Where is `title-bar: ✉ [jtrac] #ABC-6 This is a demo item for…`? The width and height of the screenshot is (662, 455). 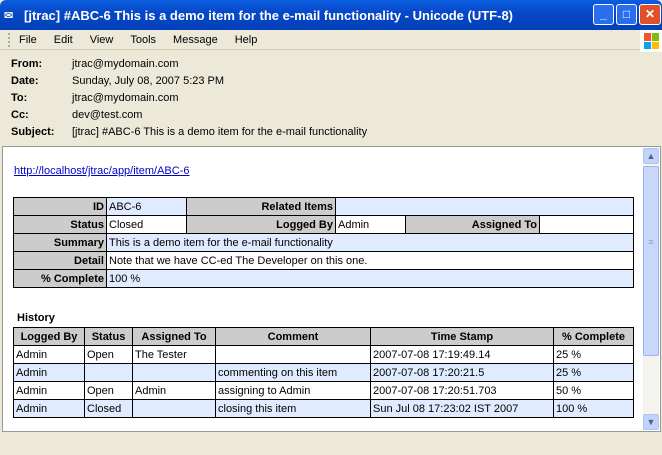
title-bar: ✉ [jtrac] #ABC-6 This is a demo item for… is located at coordinates (331, 15).